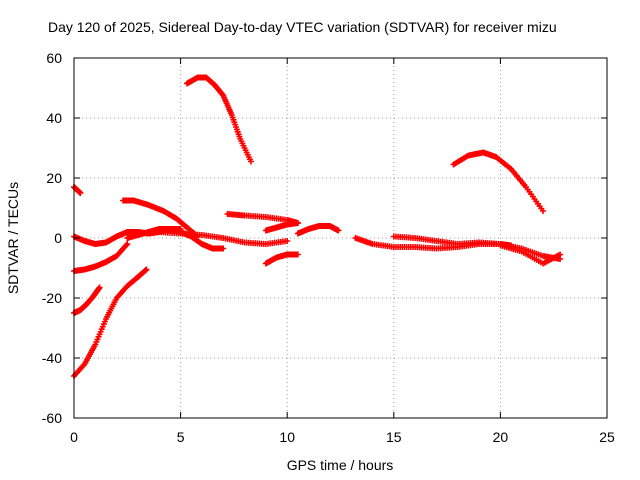  Describe the element at coordinates (74, 437) in the screenshot. I see `x-tick-label: 0` at that location.